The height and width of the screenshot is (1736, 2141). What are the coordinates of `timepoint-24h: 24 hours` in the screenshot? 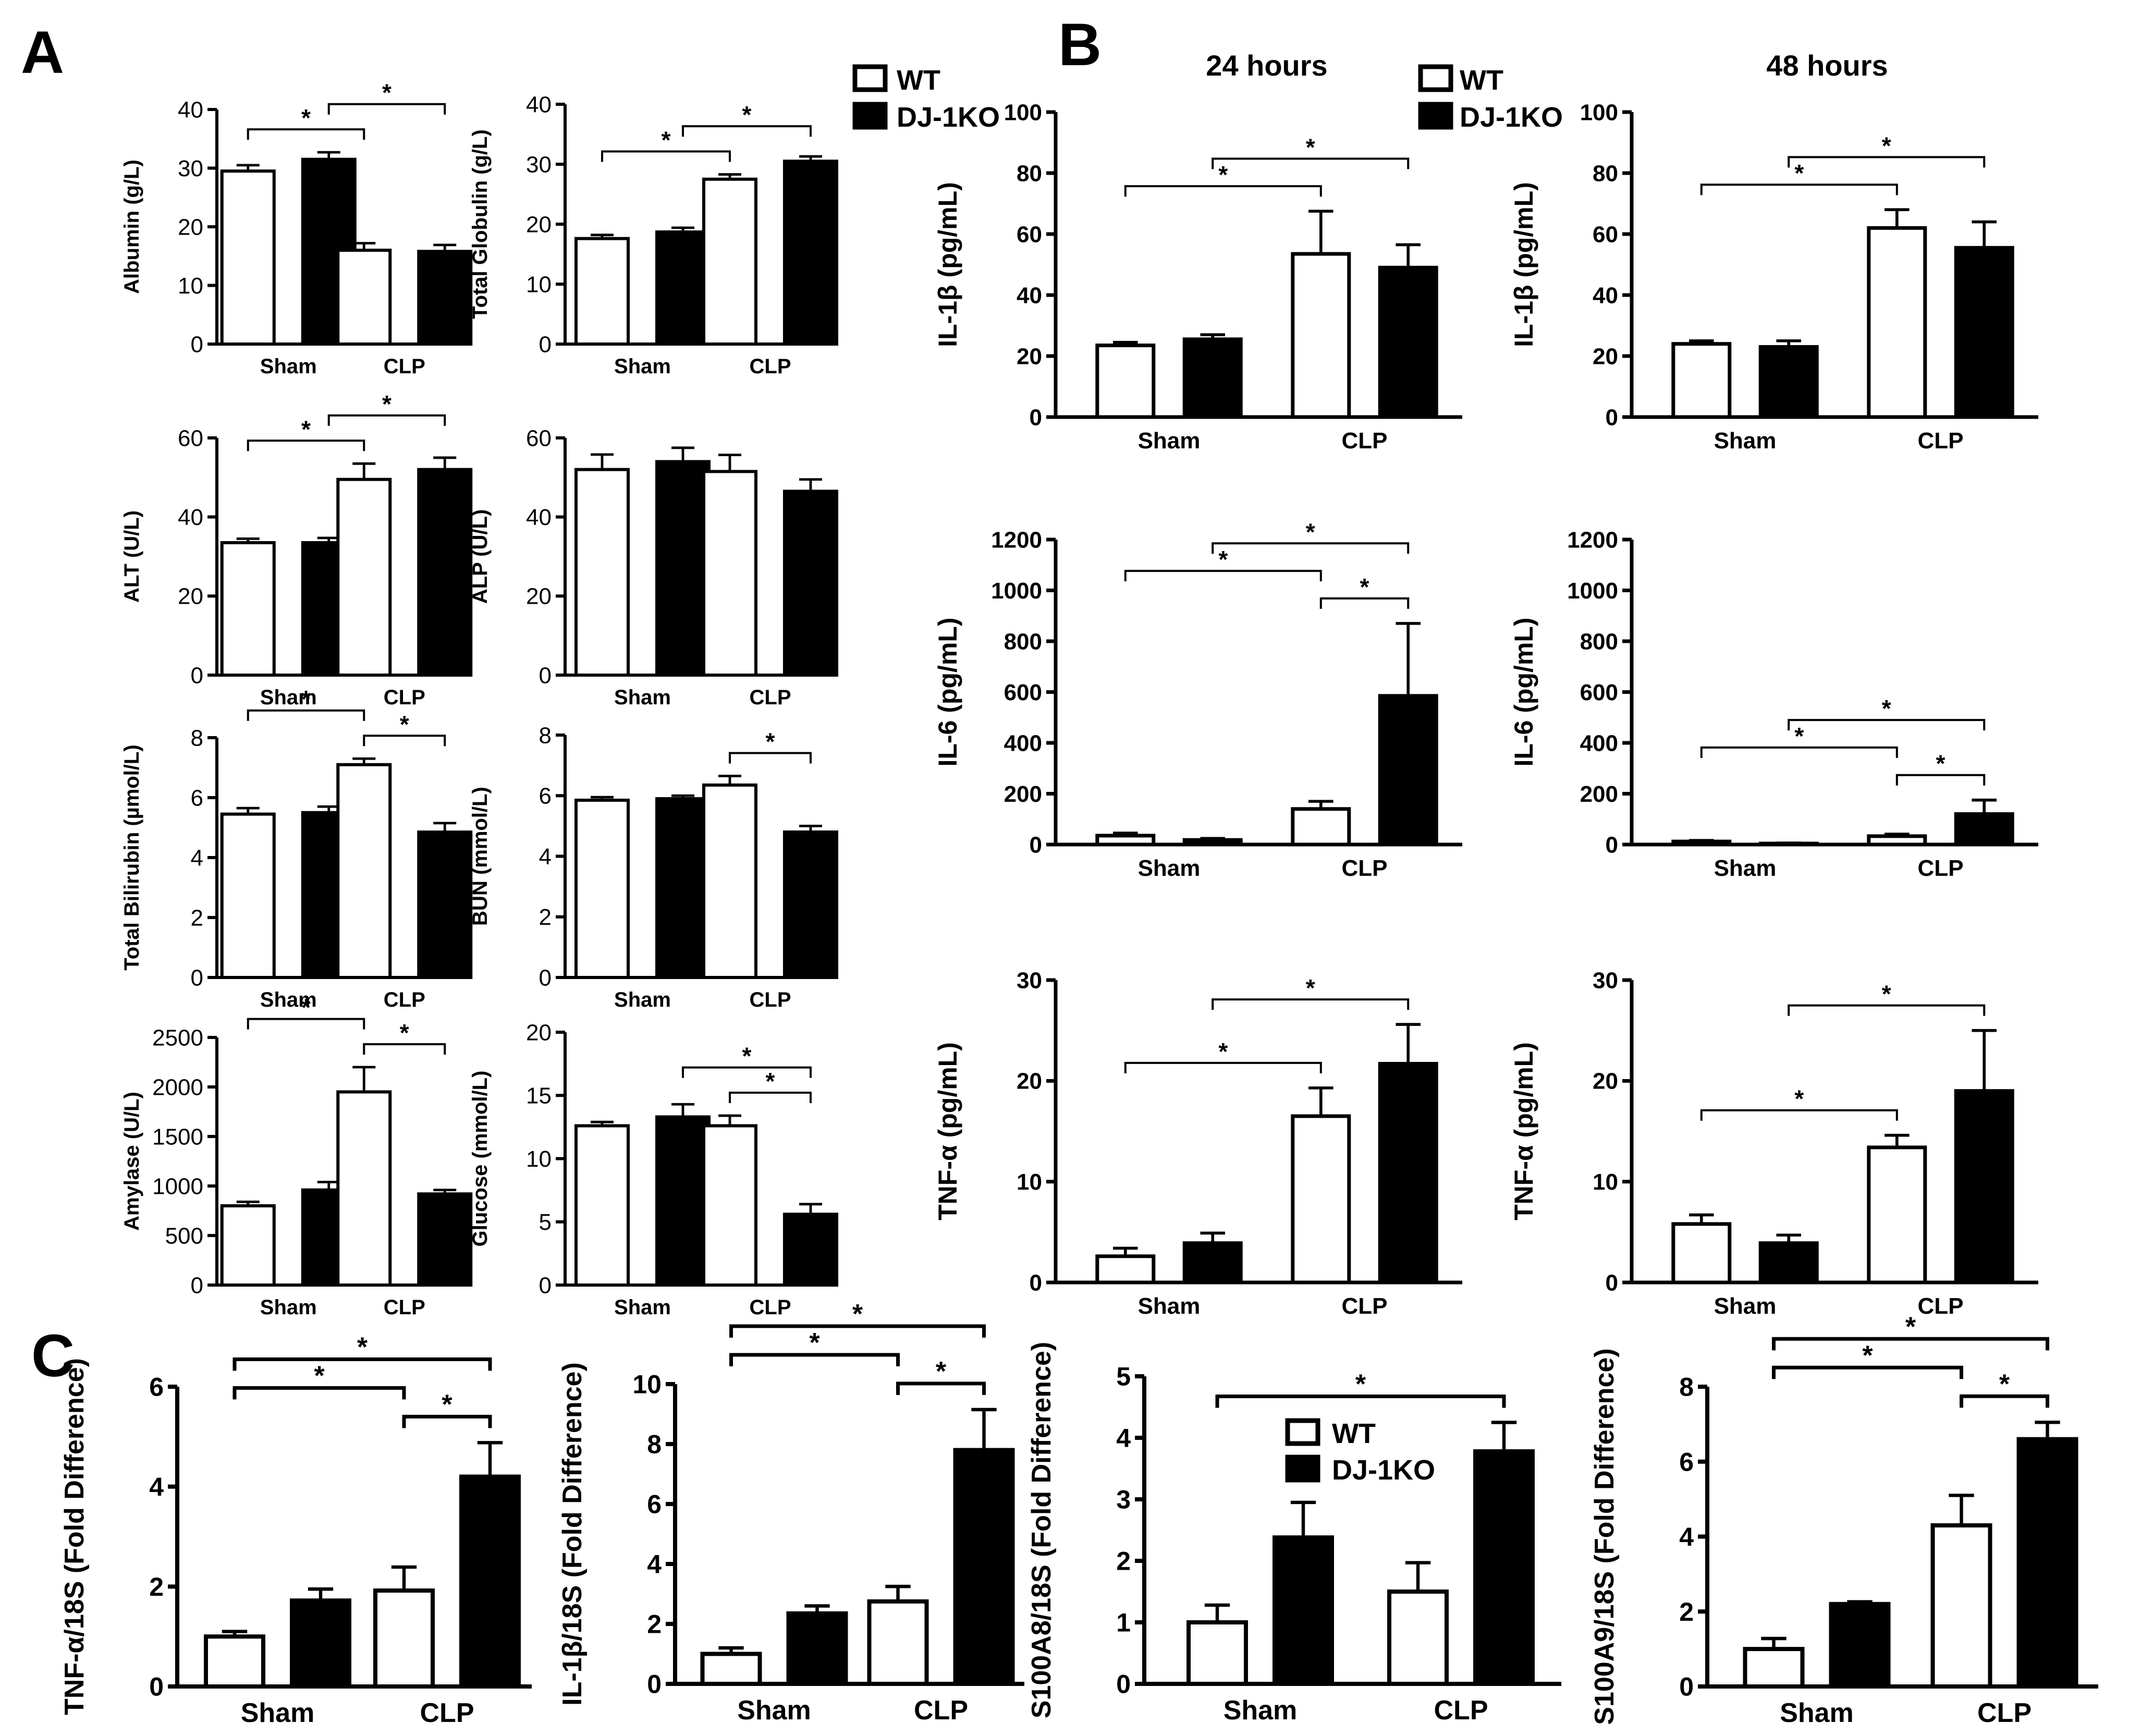 It's located at (1266, 66).